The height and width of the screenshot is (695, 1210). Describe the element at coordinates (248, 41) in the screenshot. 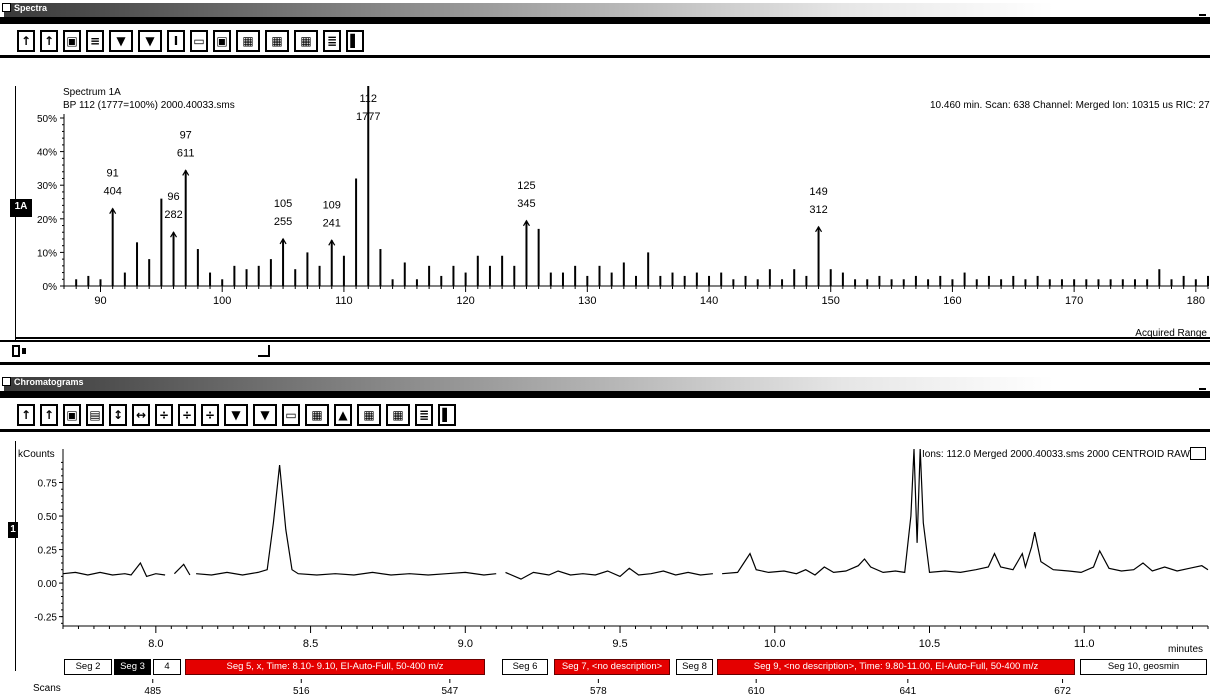

I see `spectra-tool-button-10: ▦` at that location.